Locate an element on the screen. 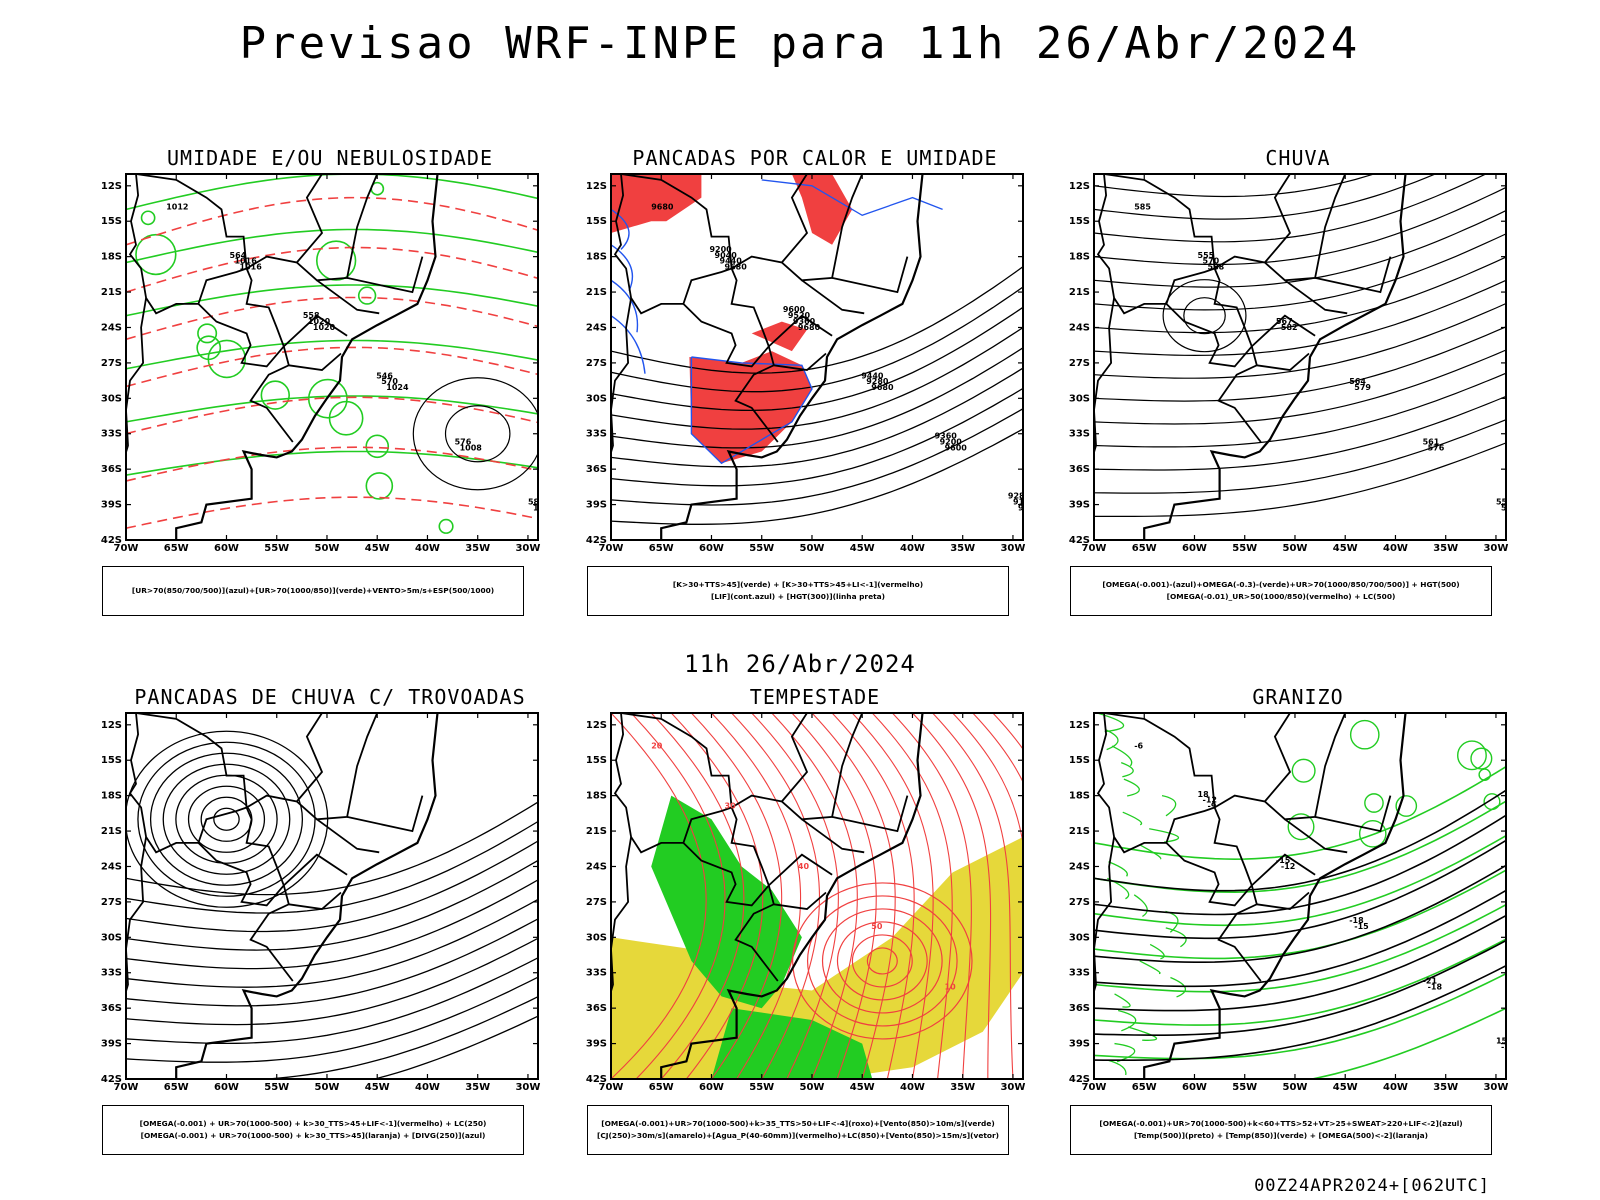 Image resolution: width=1600 pixels, height=1200 pixels. map-frame is located at coordinates (1300, 896).